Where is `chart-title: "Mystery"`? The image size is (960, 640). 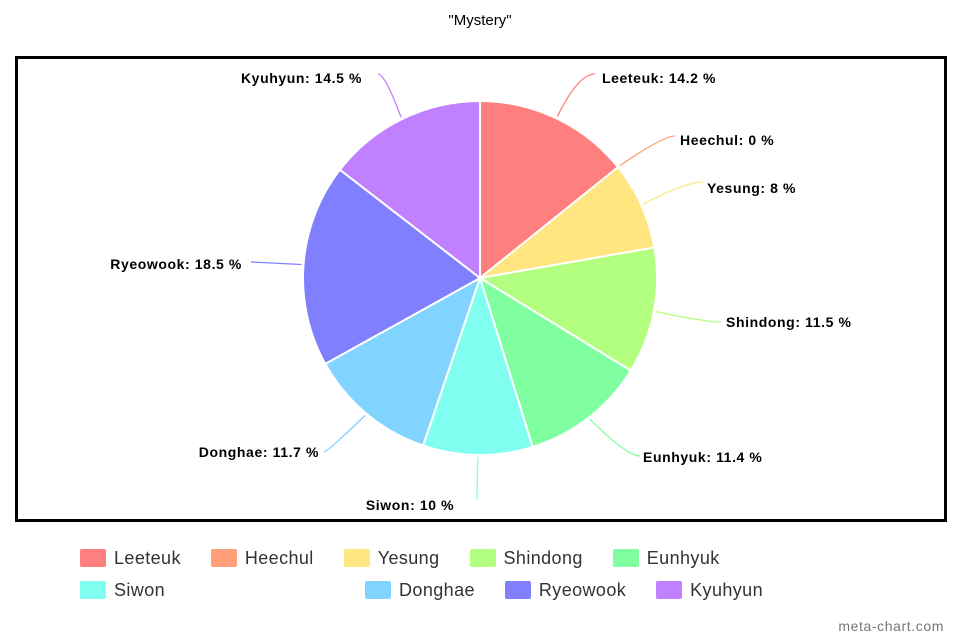 chart-title: "Mystery" is located at coordinates (480, 20).